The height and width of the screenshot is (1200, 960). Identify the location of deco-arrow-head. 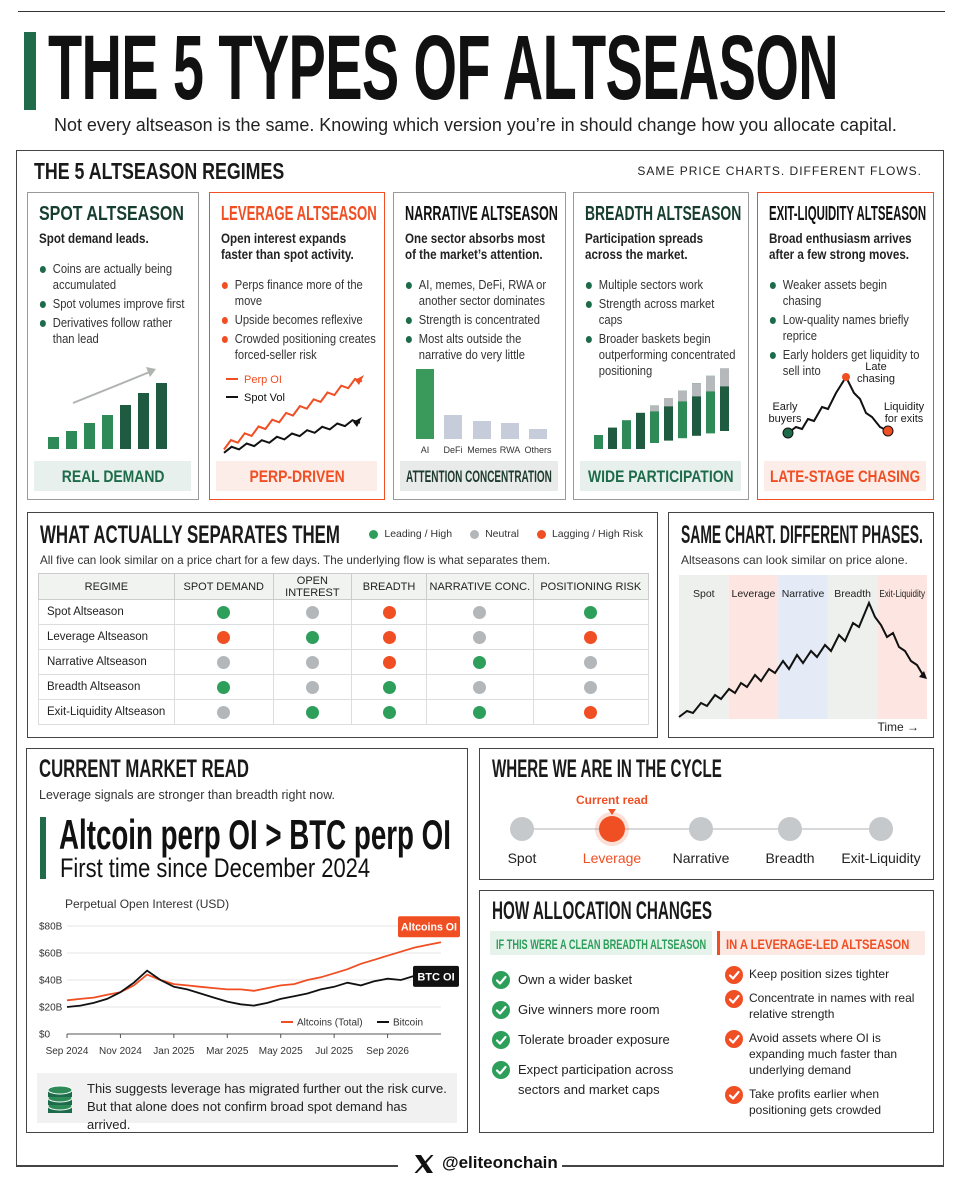
(151, 372).